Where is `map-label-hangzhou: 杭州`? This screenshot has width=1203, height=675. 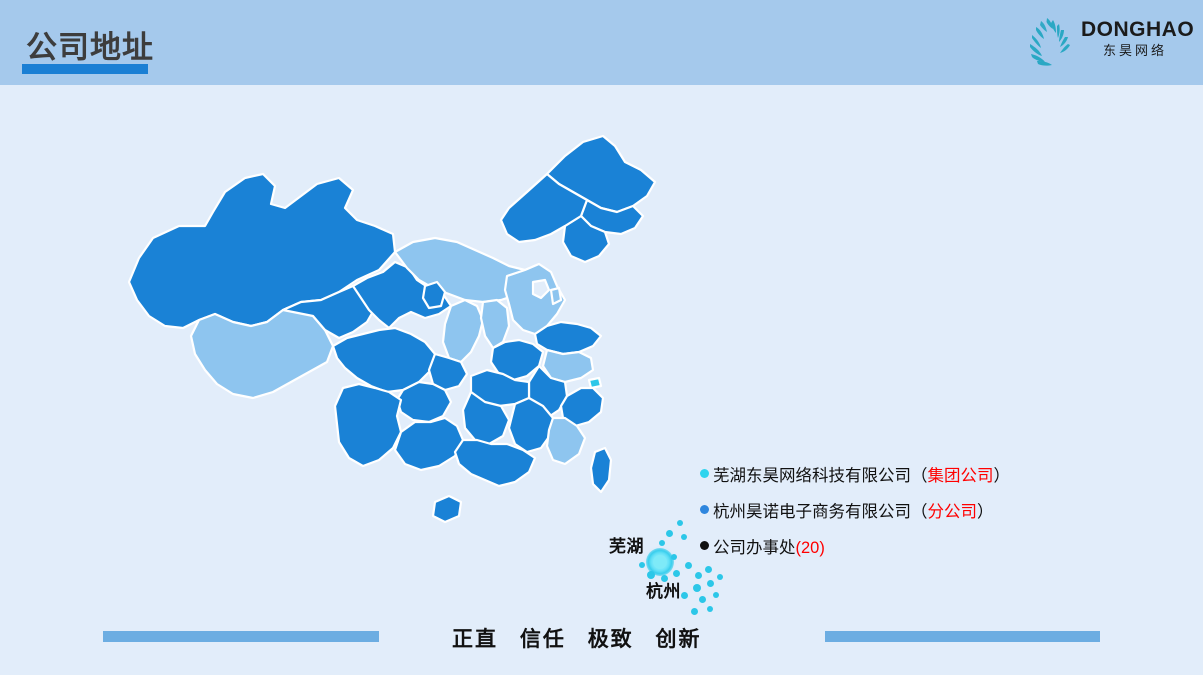
map-label-hangzhou: 杭州 is located at coordinates (663, 591).